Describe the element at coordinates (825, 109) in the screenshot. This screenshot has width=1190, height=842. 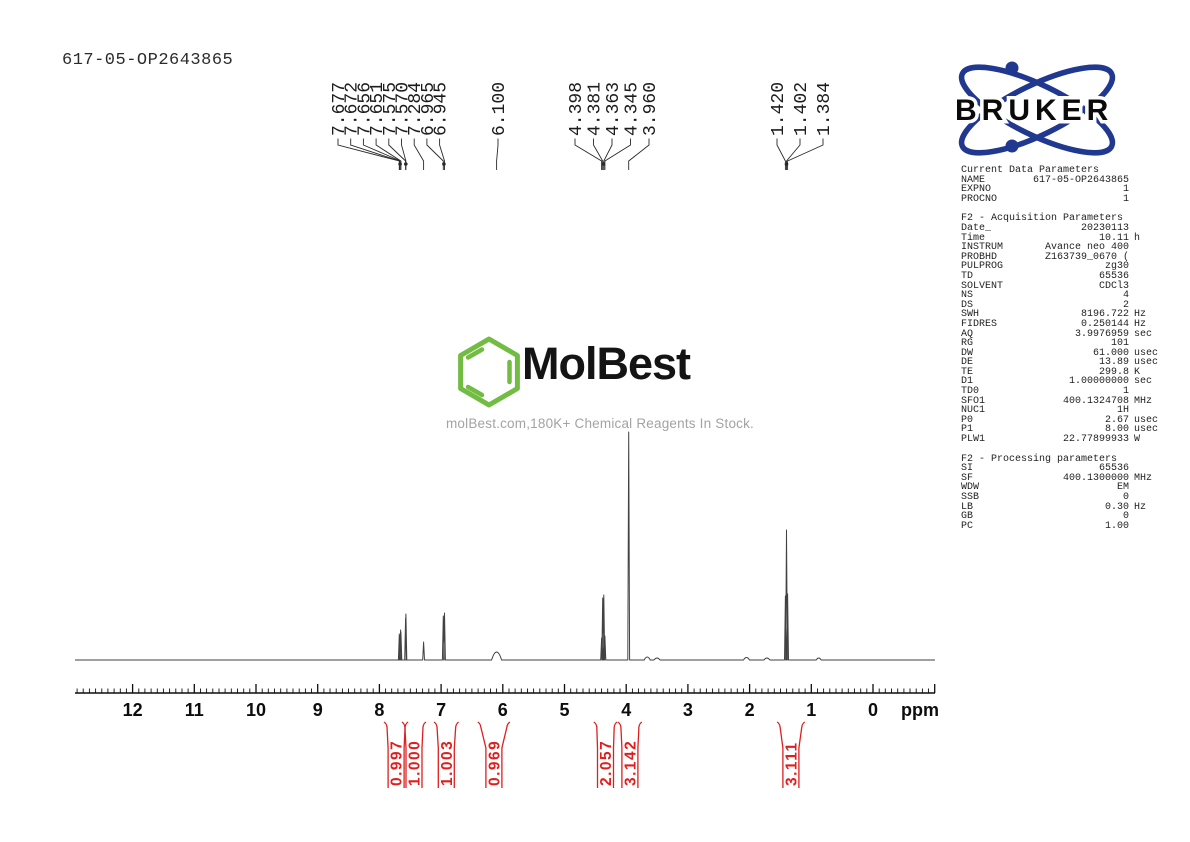
I see `peak-shift-label: 1.384` at that location.